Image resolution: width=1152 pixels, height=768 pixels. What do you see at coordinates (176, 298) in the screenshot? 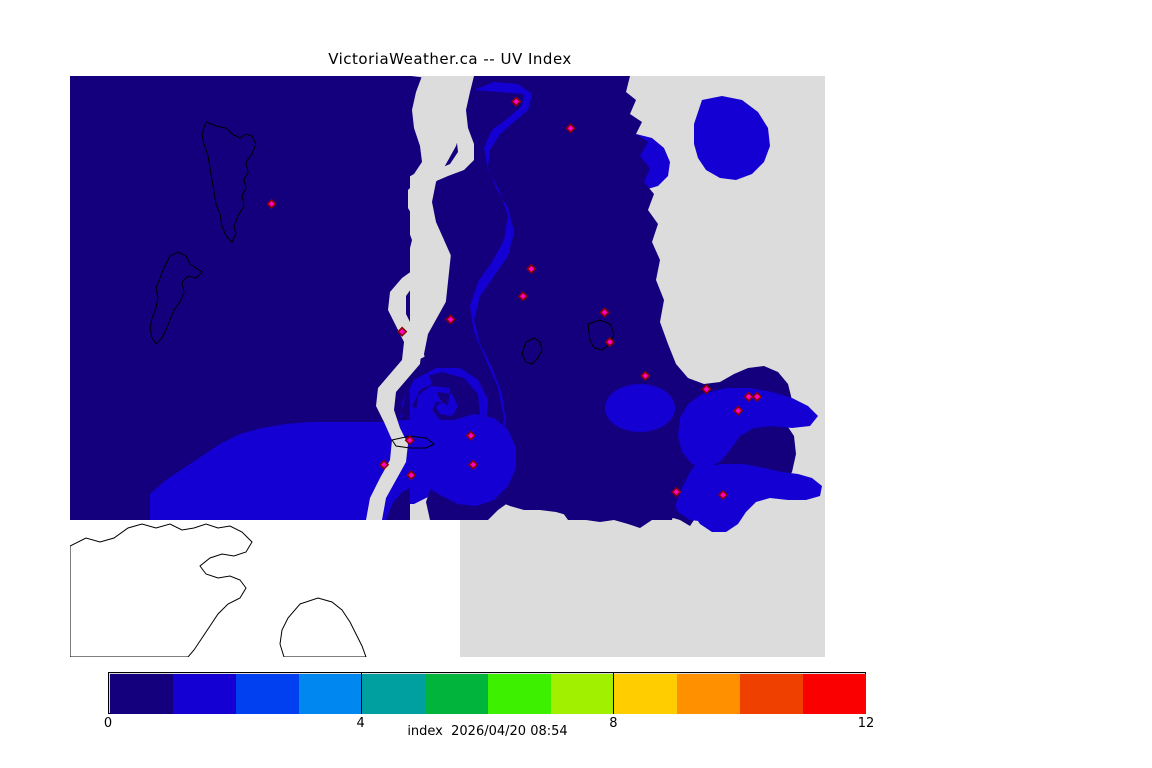
I see `island-outline-left-lower` at bounding box center [176, 298].